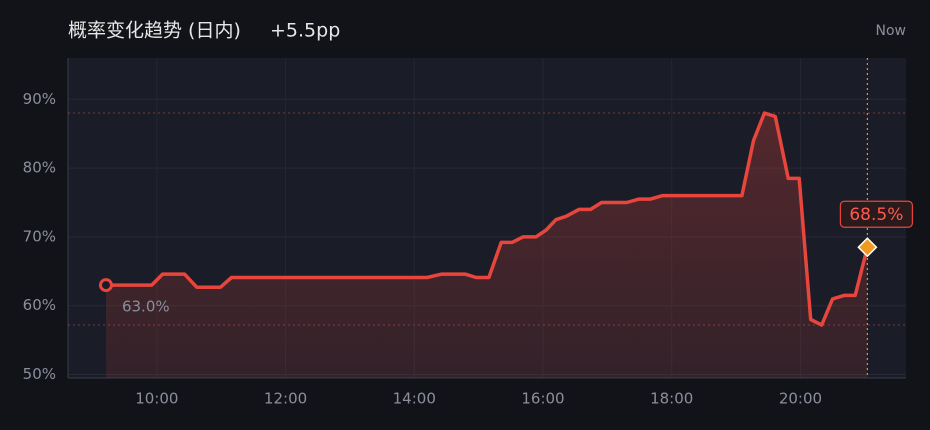 This screenshot has height=430, width=930. I want to click on y-tick-label: 90%, so click(39, 99).